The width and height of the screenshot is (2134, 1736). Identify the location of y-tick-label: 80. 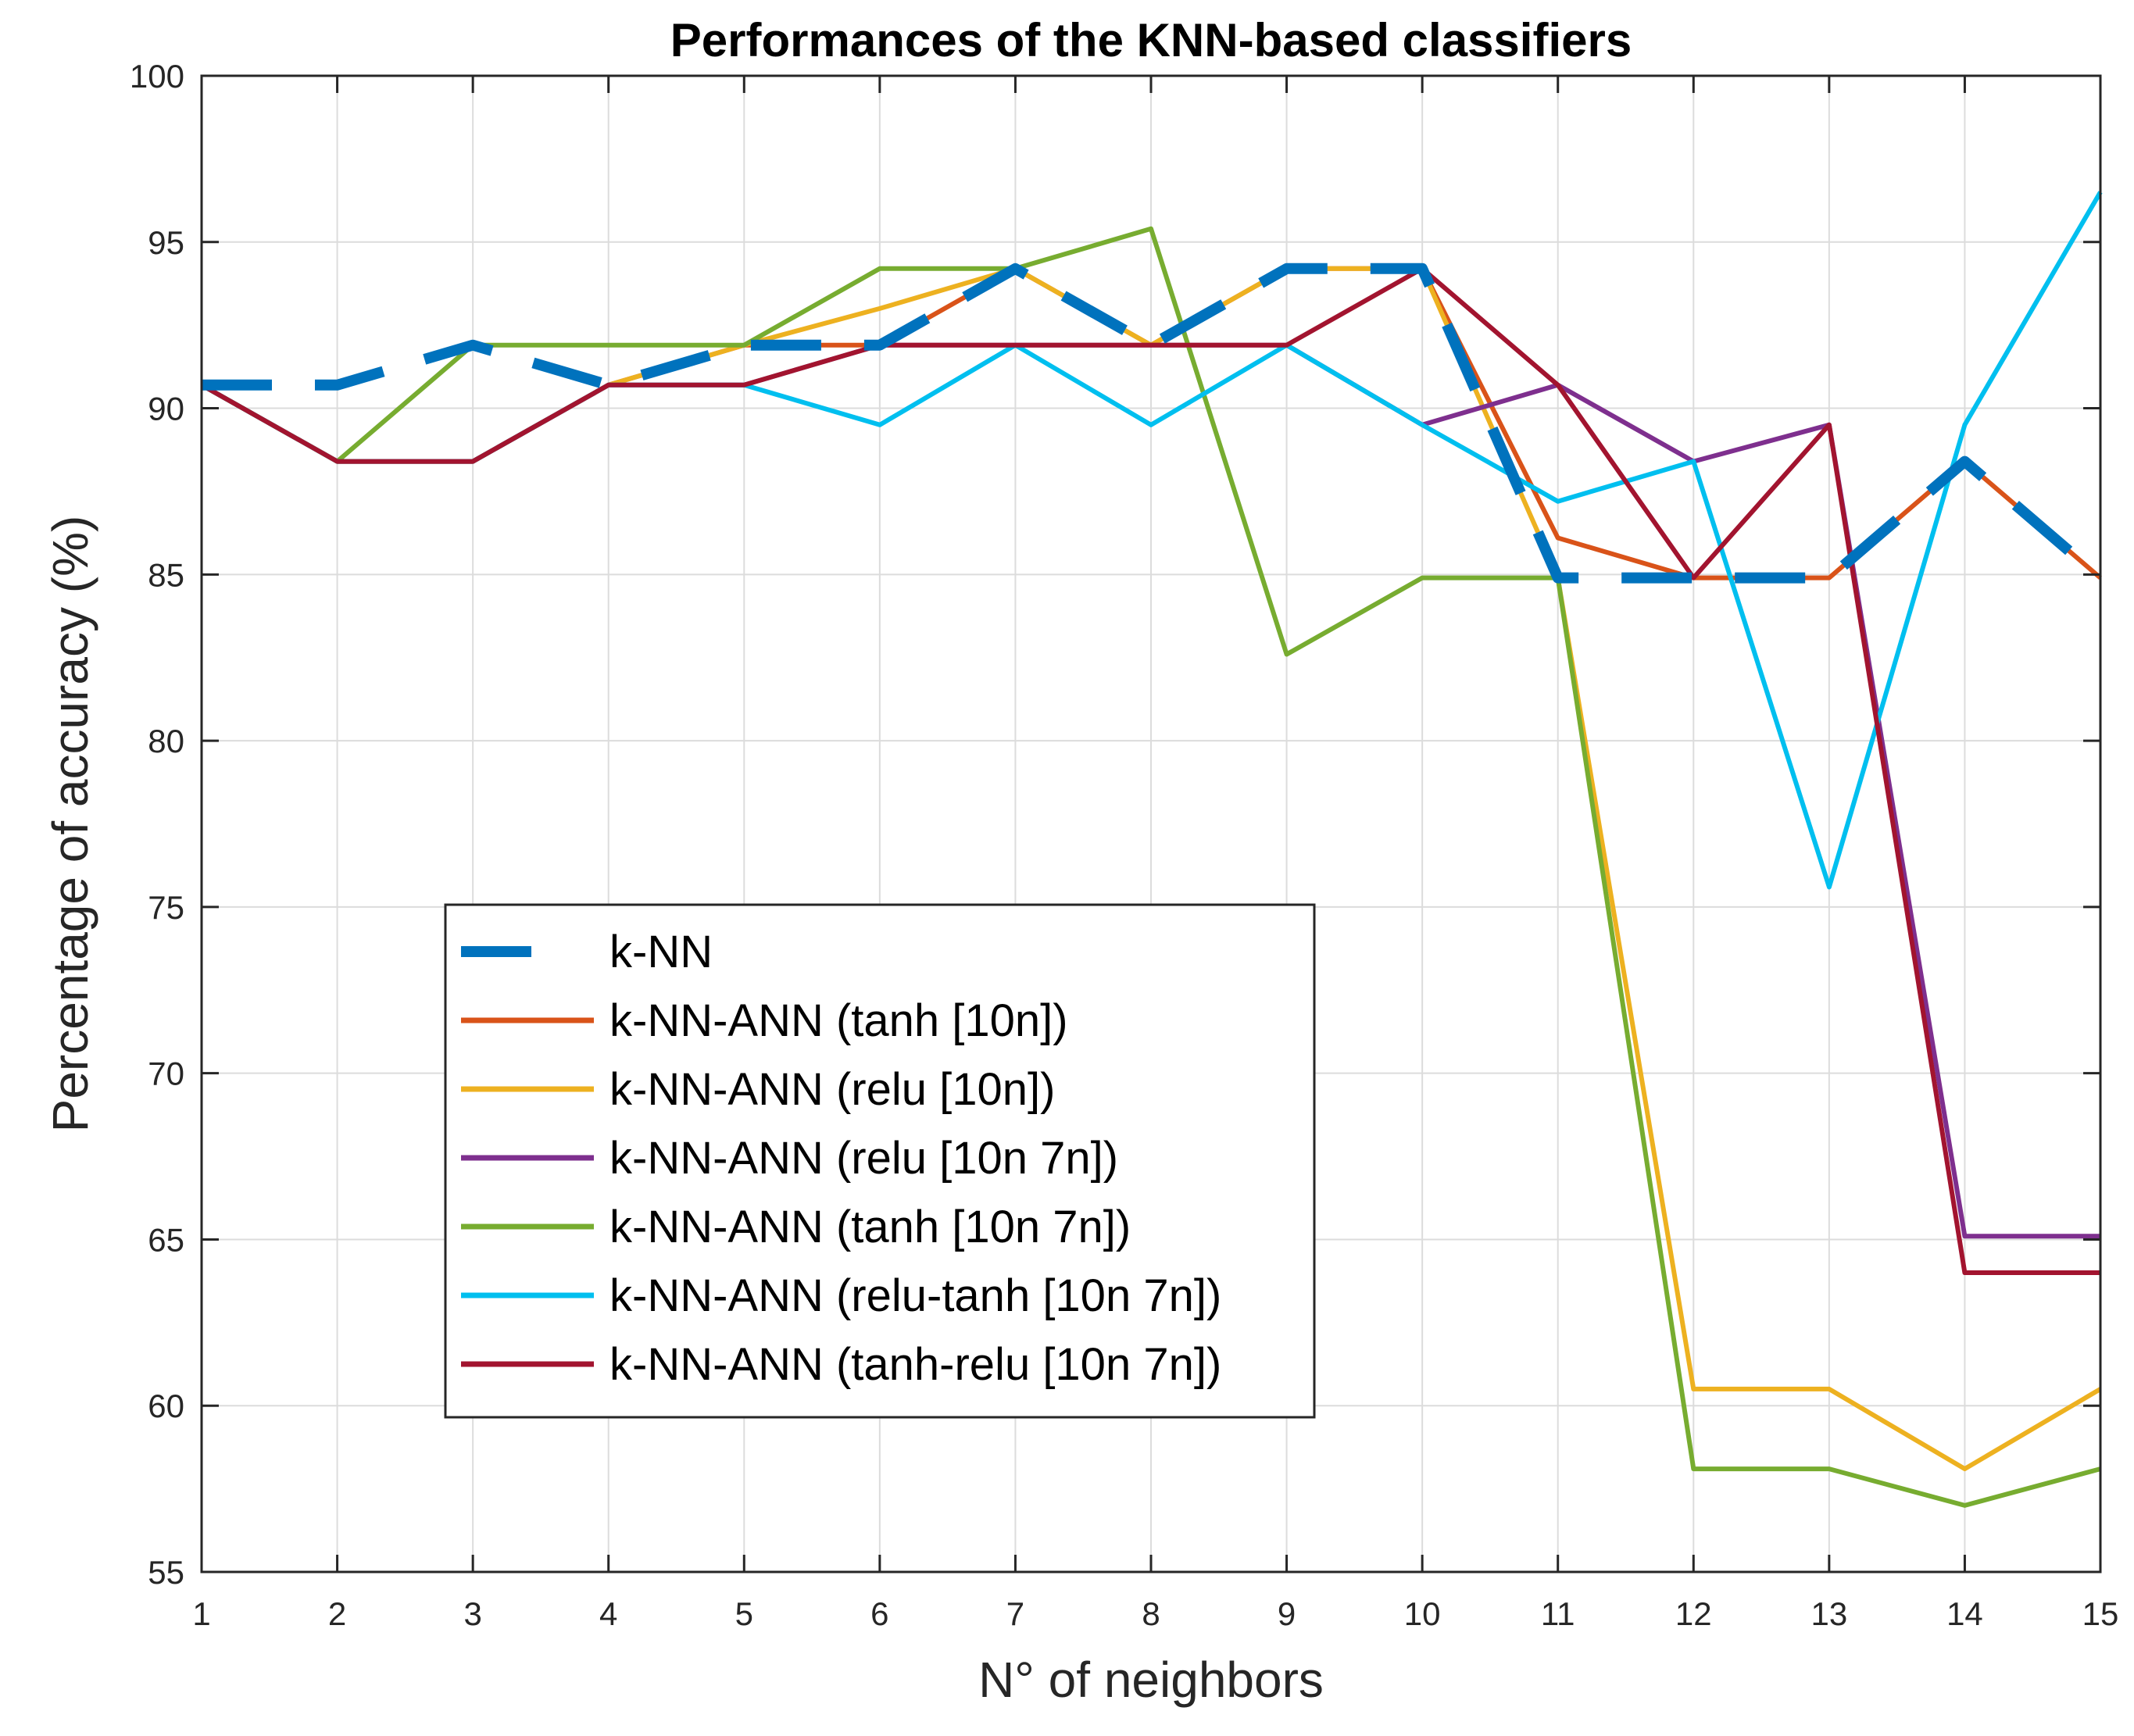
(166, 741).